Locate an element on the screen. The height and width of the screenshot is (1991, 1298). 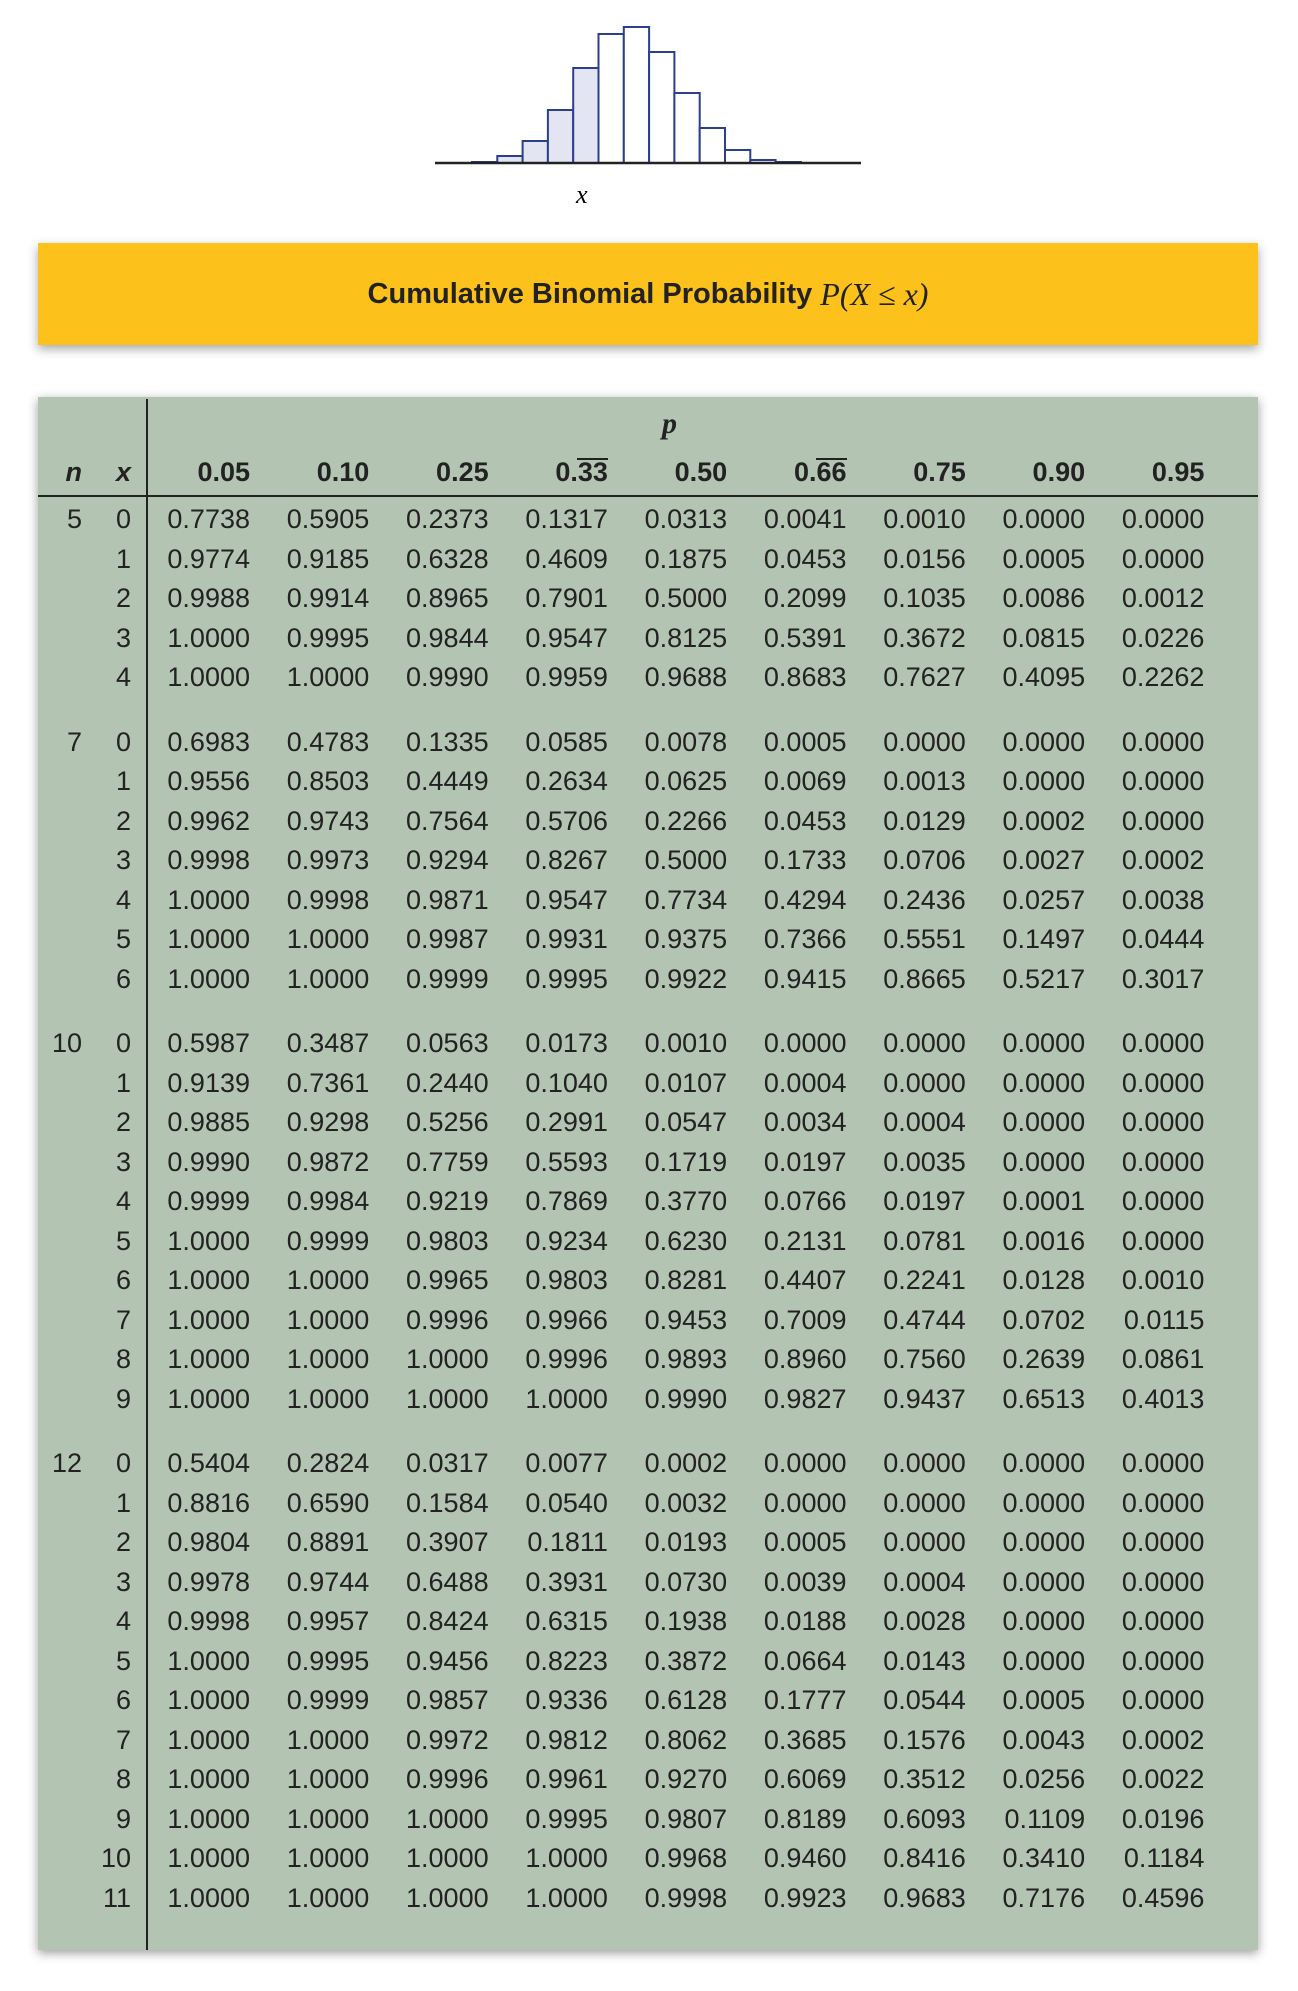
probability-cell: 0.3685 is located at coordinates (805, 1739).